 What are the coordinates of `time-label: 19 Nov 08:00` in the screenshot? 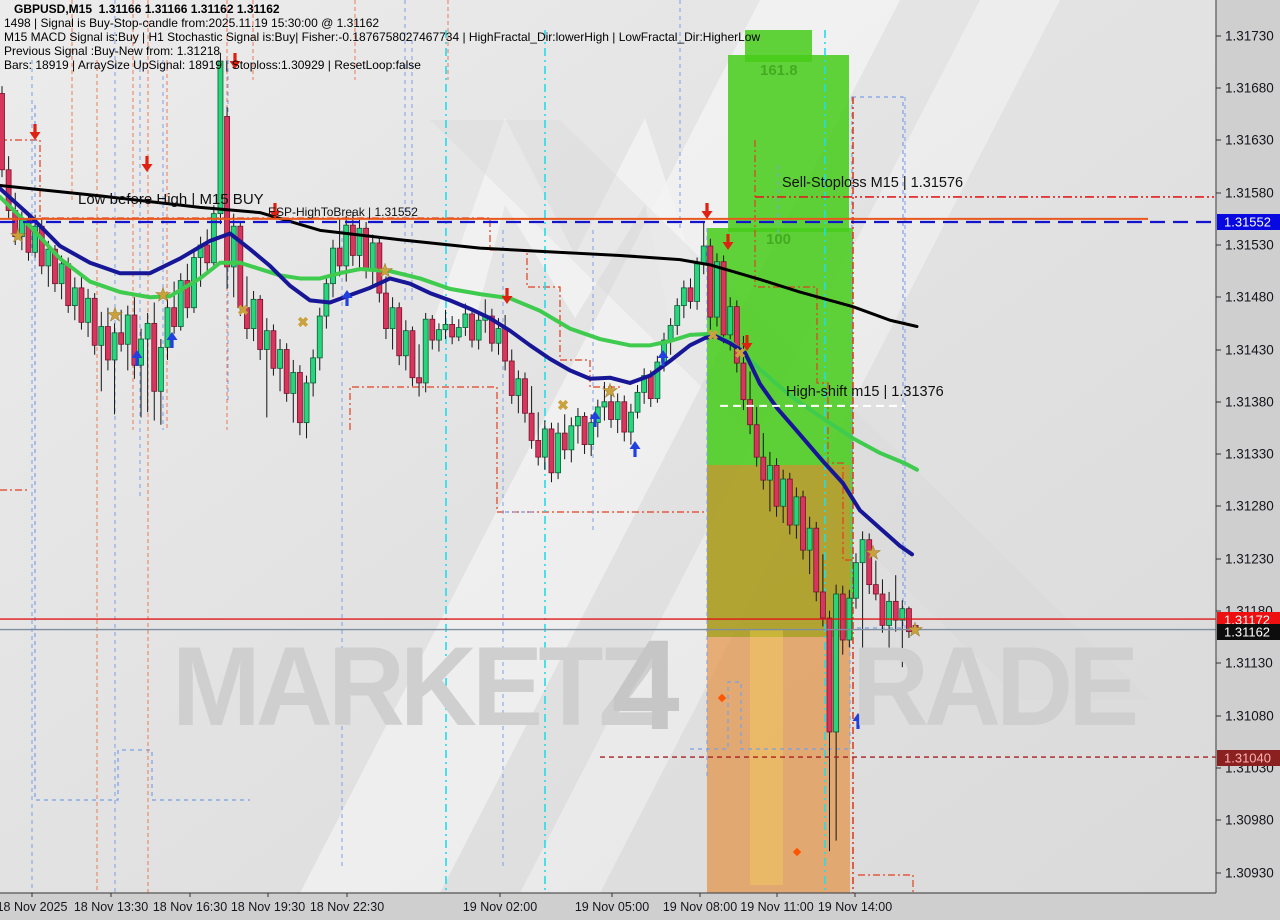 It's located at (700, 907).